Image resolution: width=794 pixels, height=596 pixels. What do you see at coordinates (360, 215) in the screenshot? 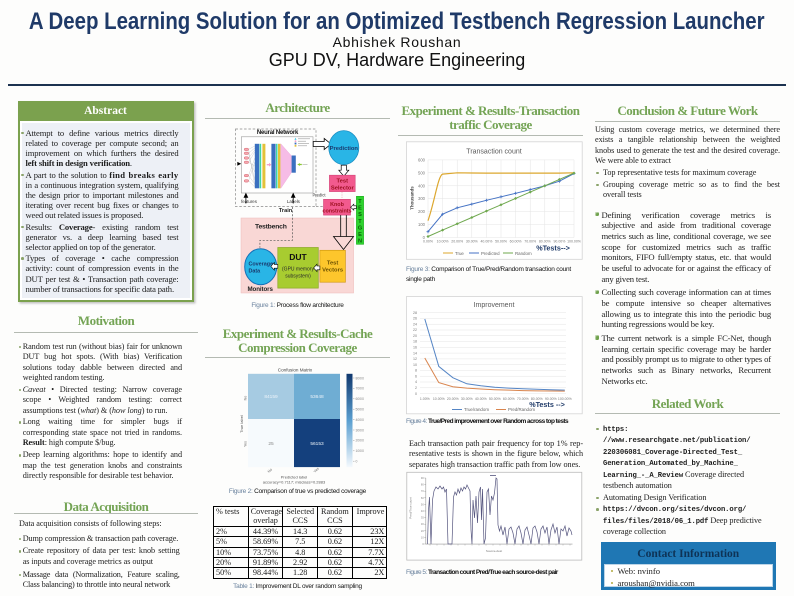
I see `svg-text: S` at bounding box center [360, 215].